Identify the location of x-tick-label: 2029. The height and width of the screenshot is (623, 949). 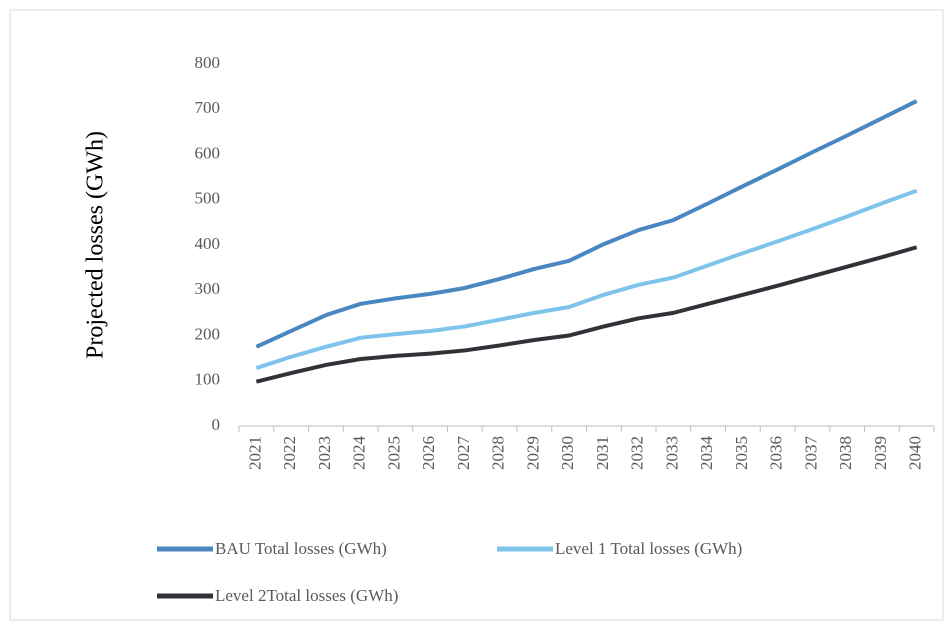
(532, 453).